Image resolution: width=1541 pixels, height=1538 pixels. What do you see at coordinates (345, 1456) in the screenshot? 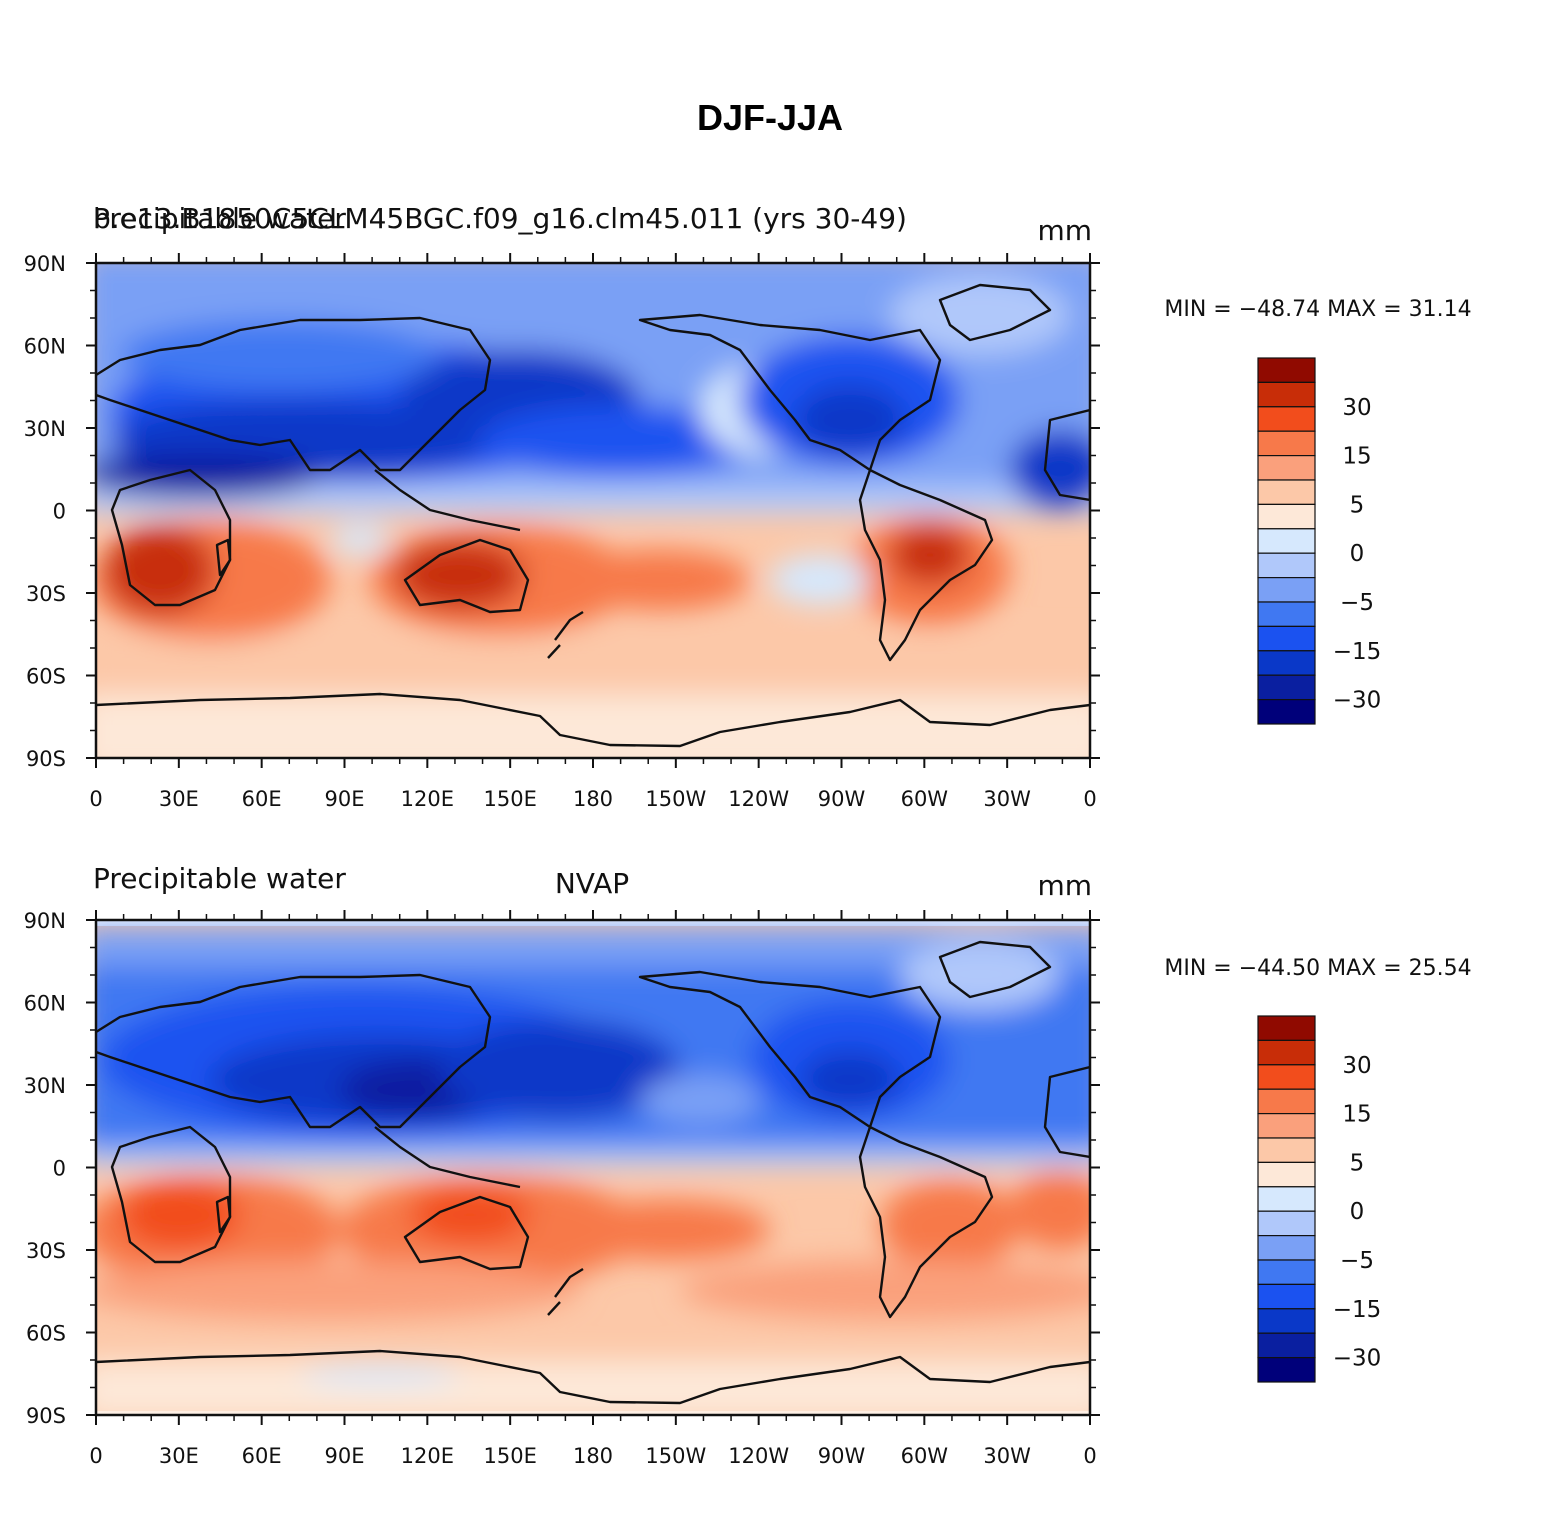
I see `x-tick-label: 90E` at bounding box center [345, 1456].